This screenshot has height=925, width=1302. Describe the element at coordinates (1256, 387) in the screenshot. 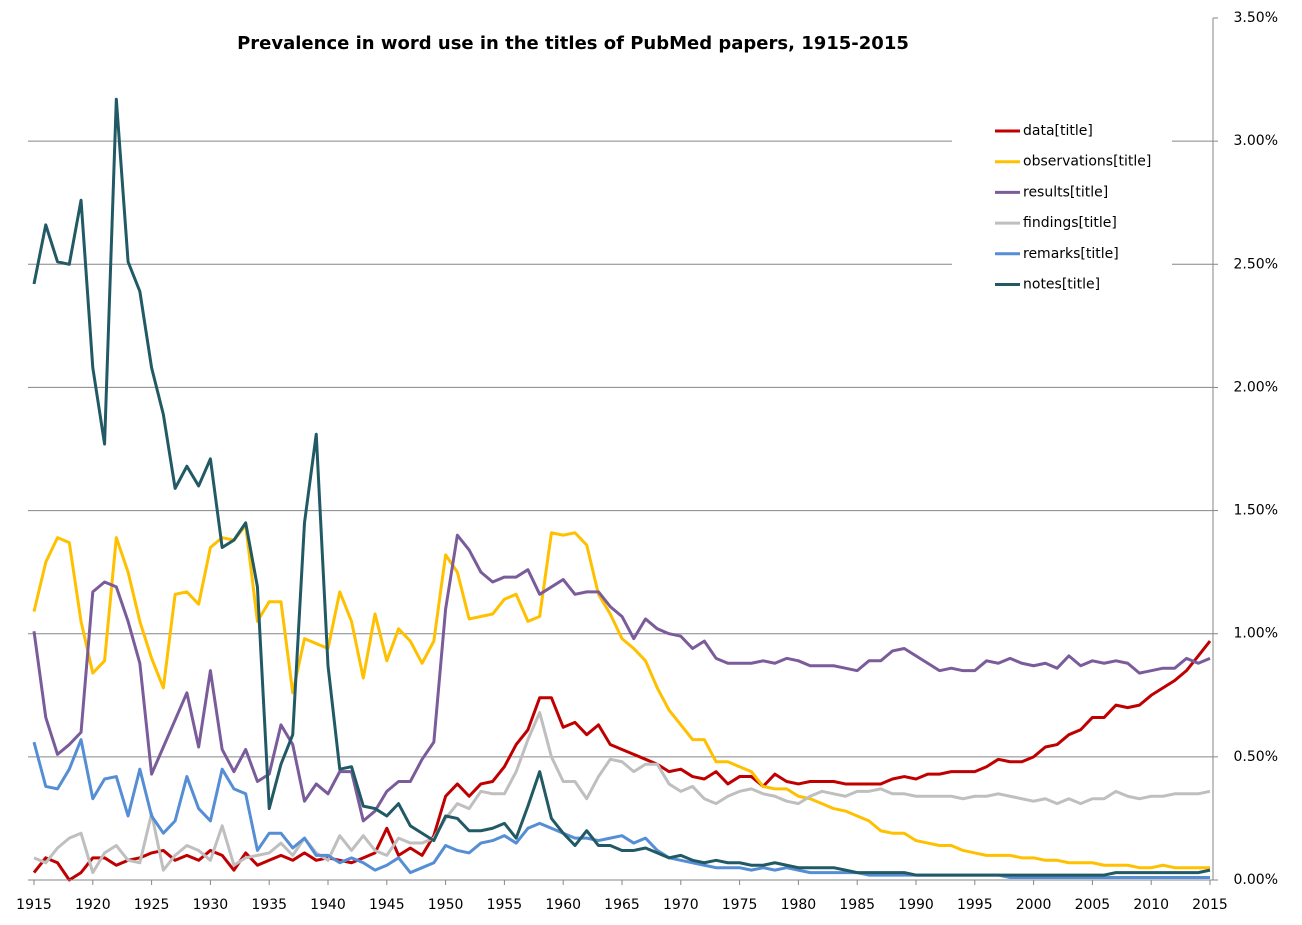

I see `y-tick-label: 2.00%` at that location.